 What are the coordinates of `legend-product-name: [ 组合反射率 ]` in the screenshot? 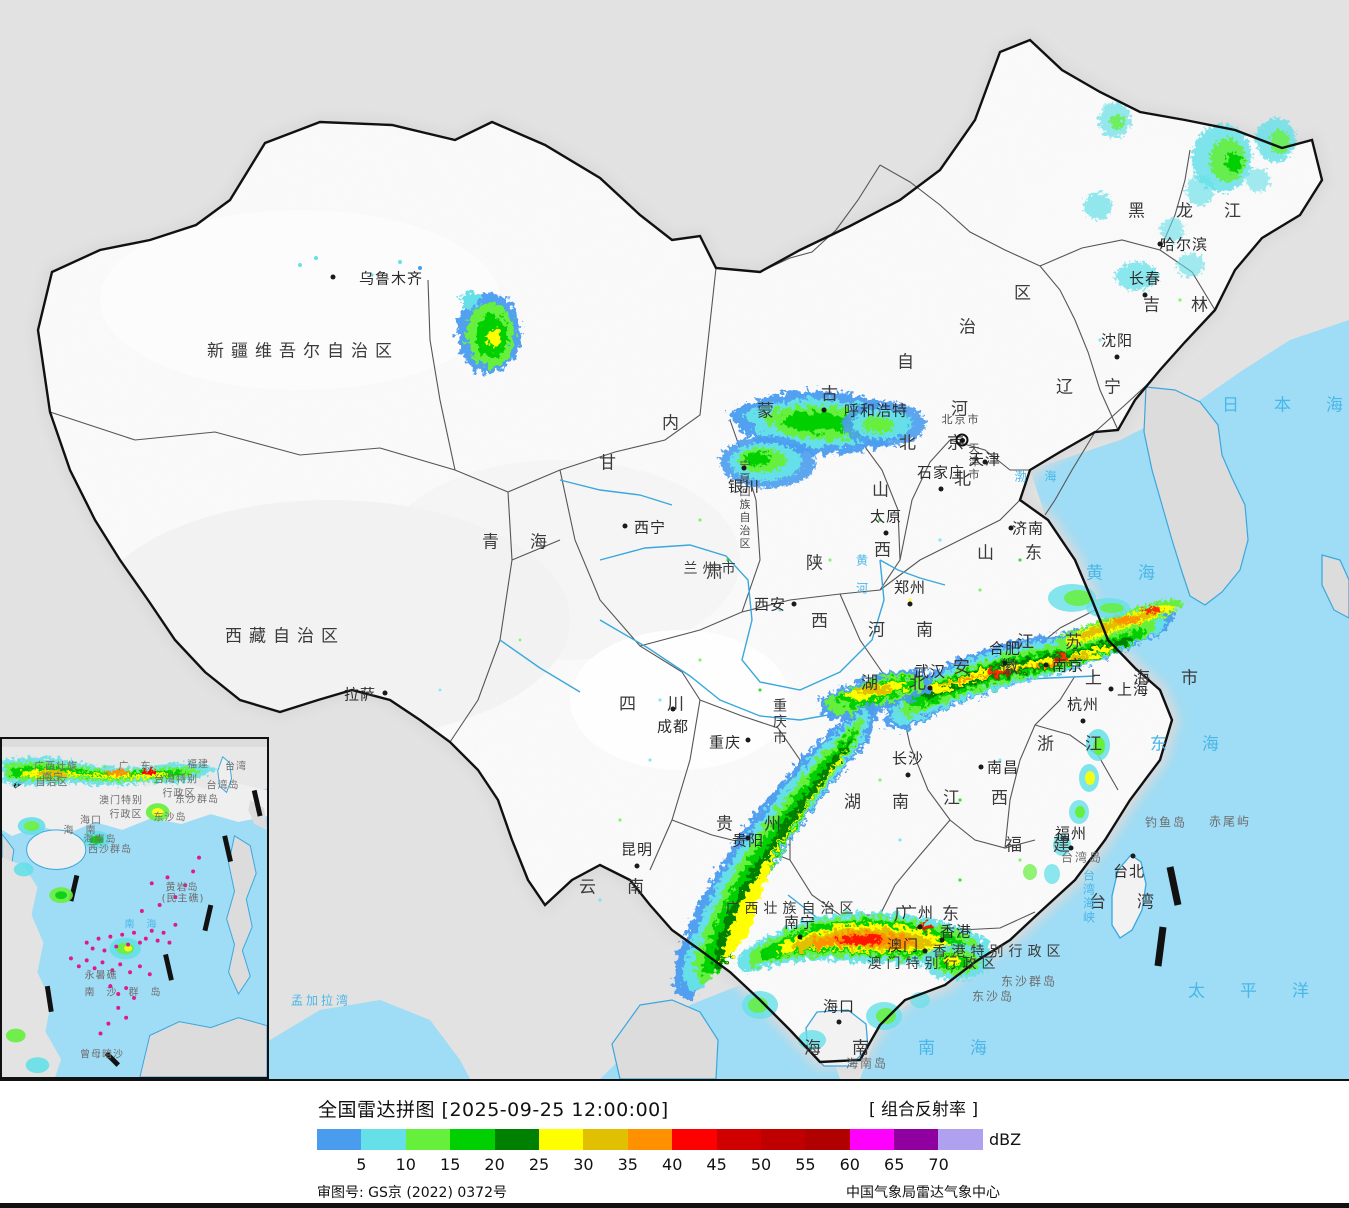 It's located at (924, 1110).